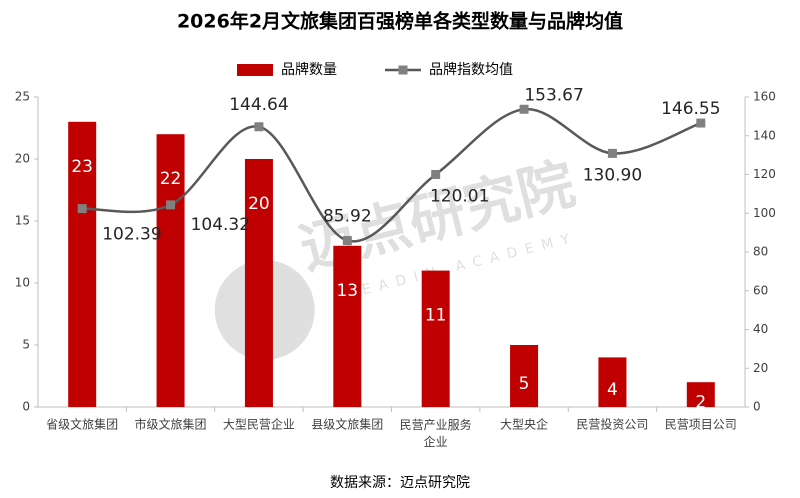 The image size is (800, 498). Describe the element at coordinates (259, 204) in the screenshot. I see `bar-value-label: 20` at that location.